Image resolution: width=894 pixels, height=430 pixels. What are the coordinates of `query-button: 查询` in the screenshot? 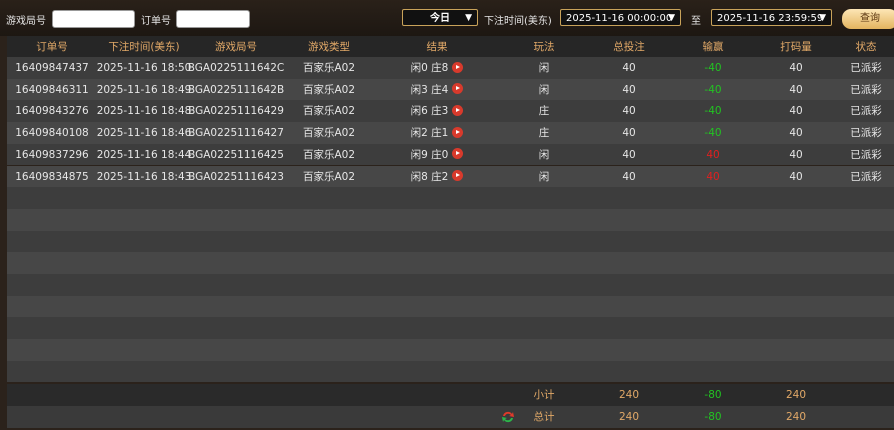 It's located at (868, 19).